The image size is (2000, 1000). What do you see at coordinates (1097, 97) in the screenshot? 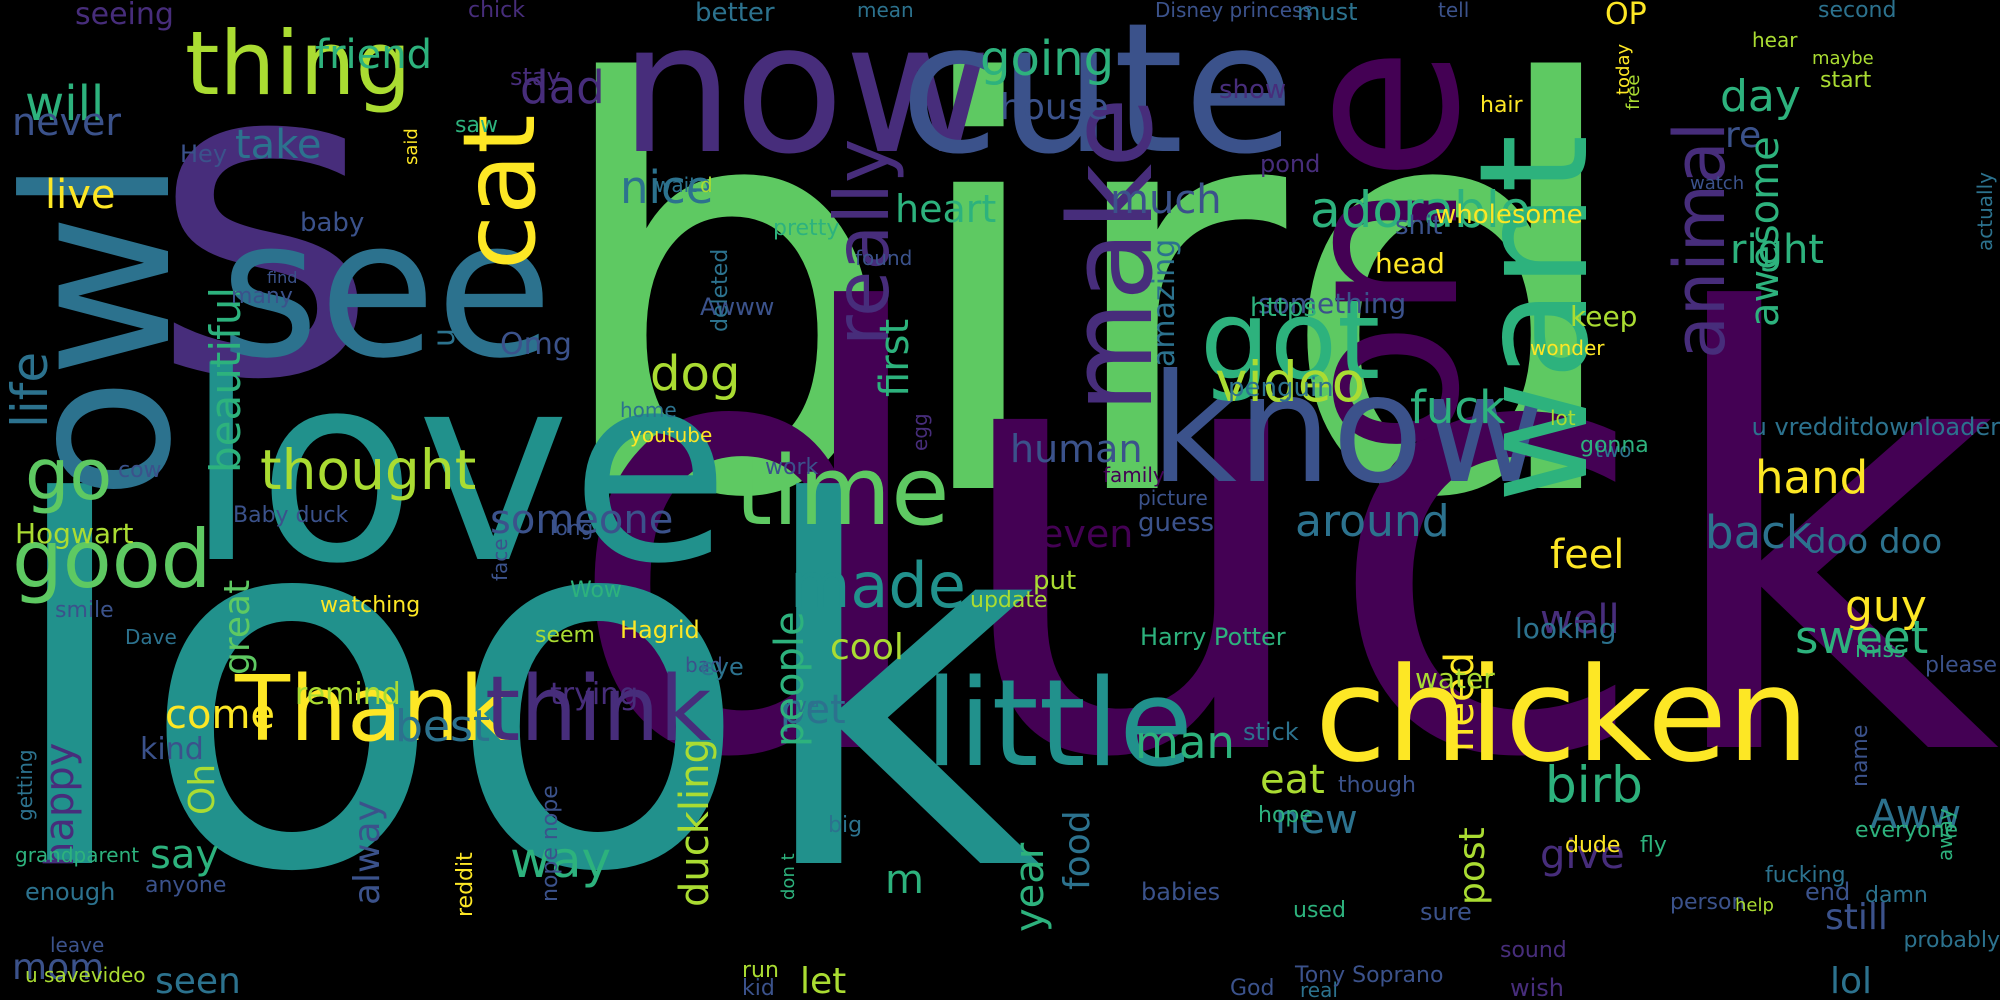
I see `cloud-word: cute` at bounding box center [1097, 97].